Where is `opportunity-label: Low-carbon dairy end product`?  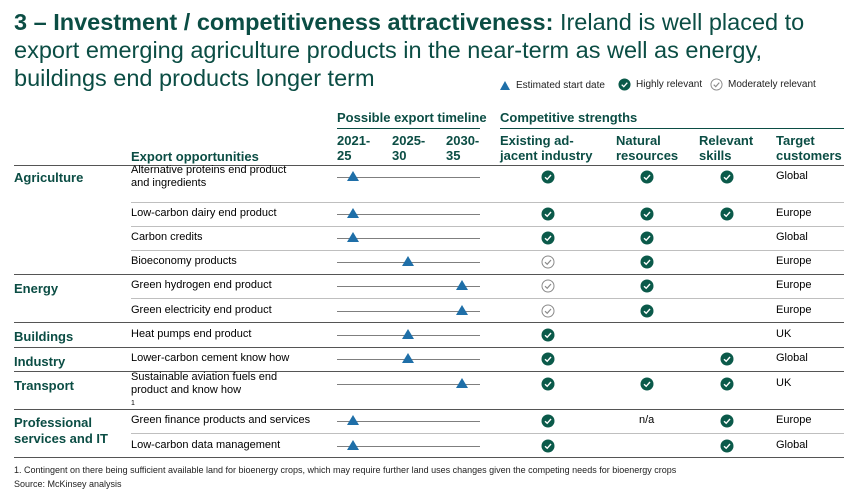 opportunity-label: Low-carbon dairy end product is located at coordinates (226, 213).